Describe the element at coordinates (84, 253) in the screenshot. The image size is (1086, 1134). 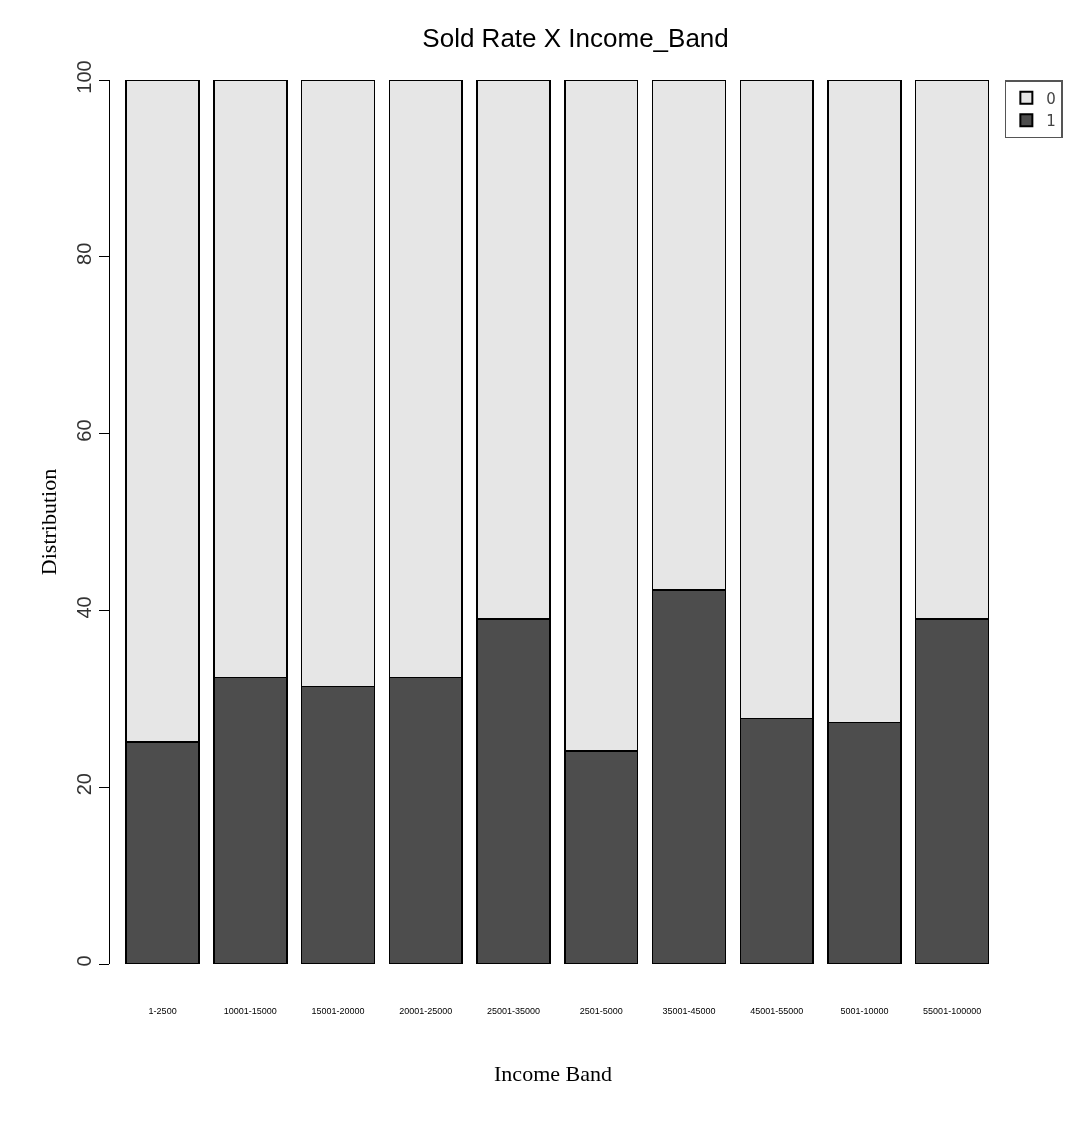
I see `y-tick-label: 80` at that location.